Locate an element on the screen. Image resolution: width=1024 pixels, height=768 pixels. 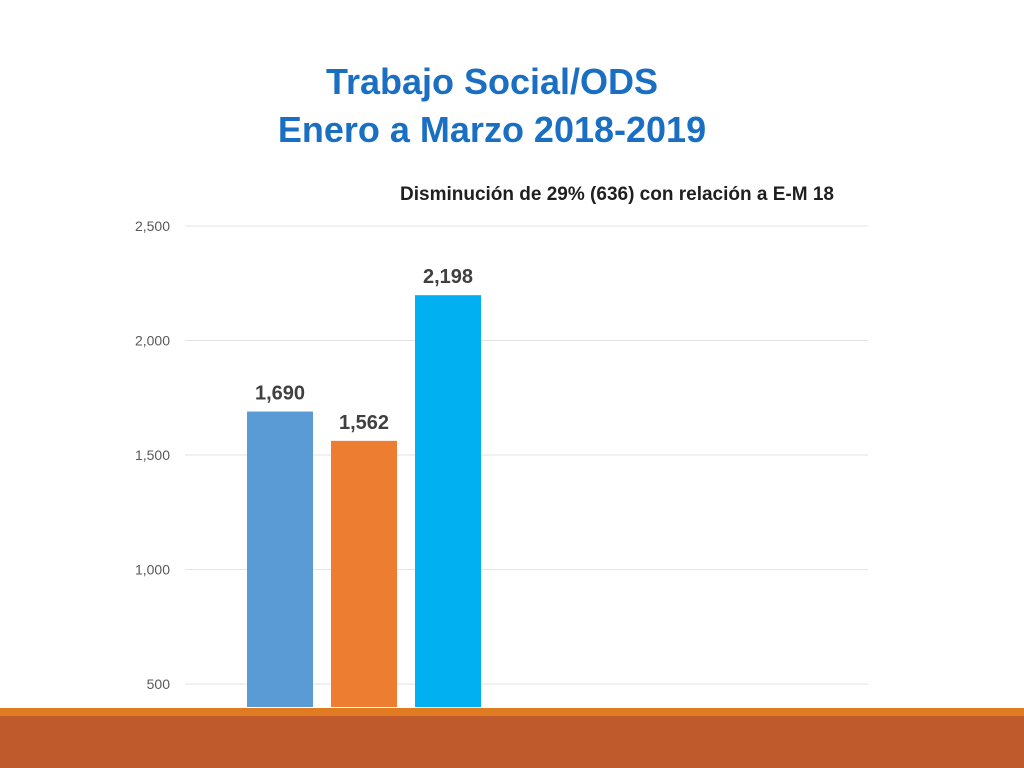
title-line-1: Trabajo Social/ODS is located at coordinates (492, 81).